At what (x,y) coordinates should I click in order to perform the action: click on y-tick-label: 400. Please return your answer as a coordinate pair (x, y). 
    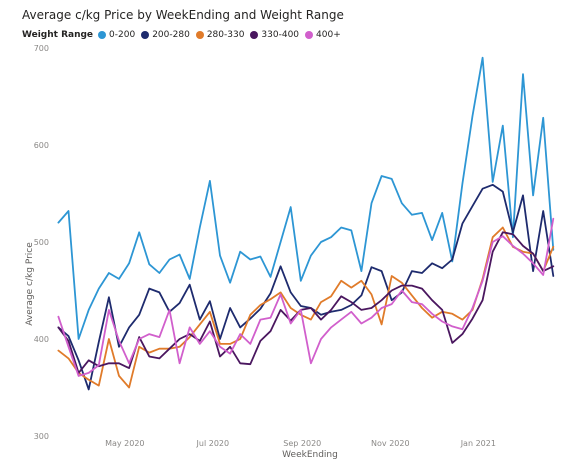
    Looking at the image, I should click on (41, 339).